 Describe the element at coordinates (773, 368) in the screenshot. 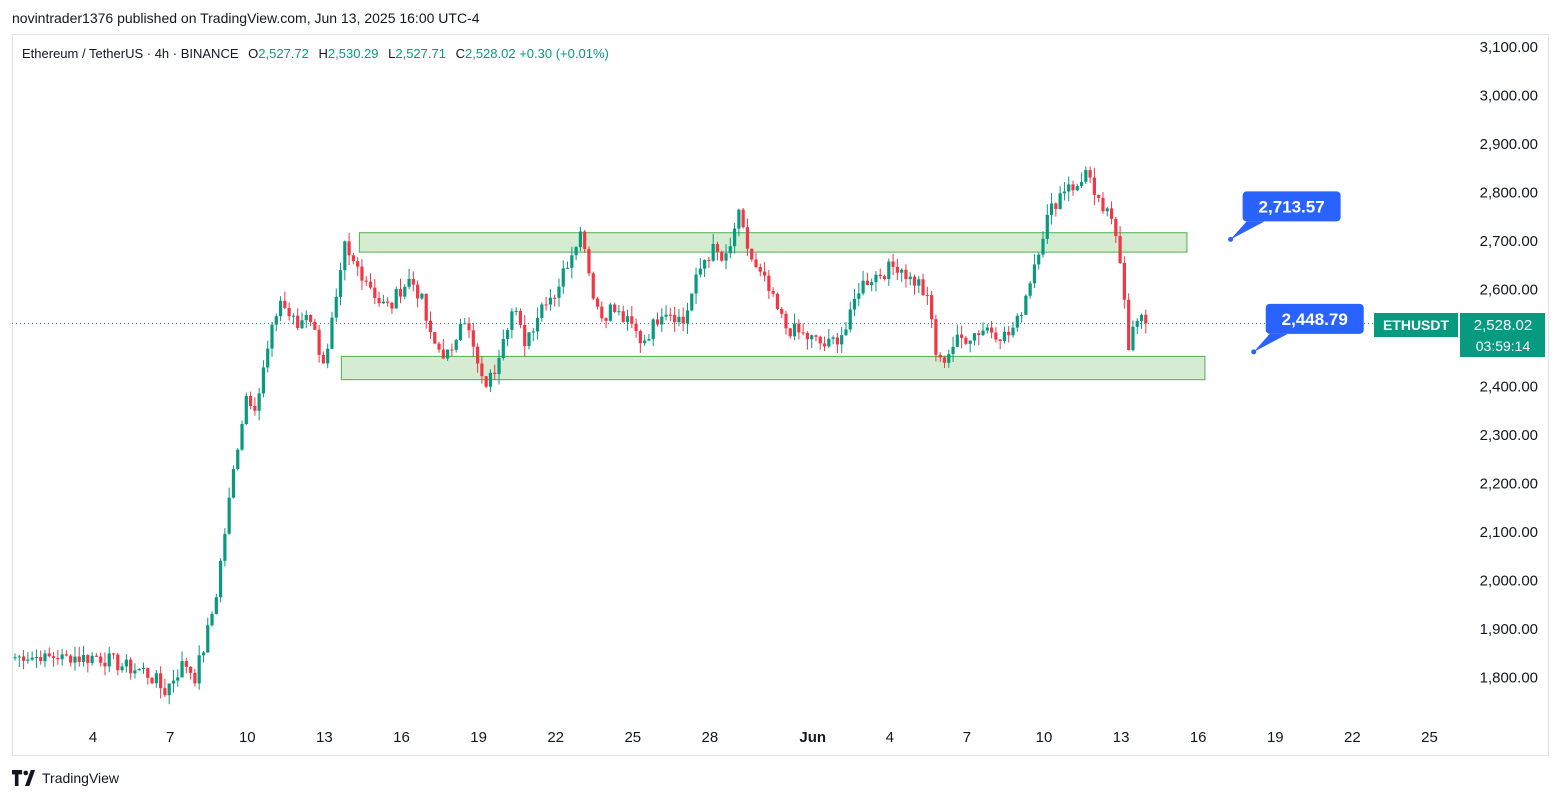

I see `support-zone` at that location.